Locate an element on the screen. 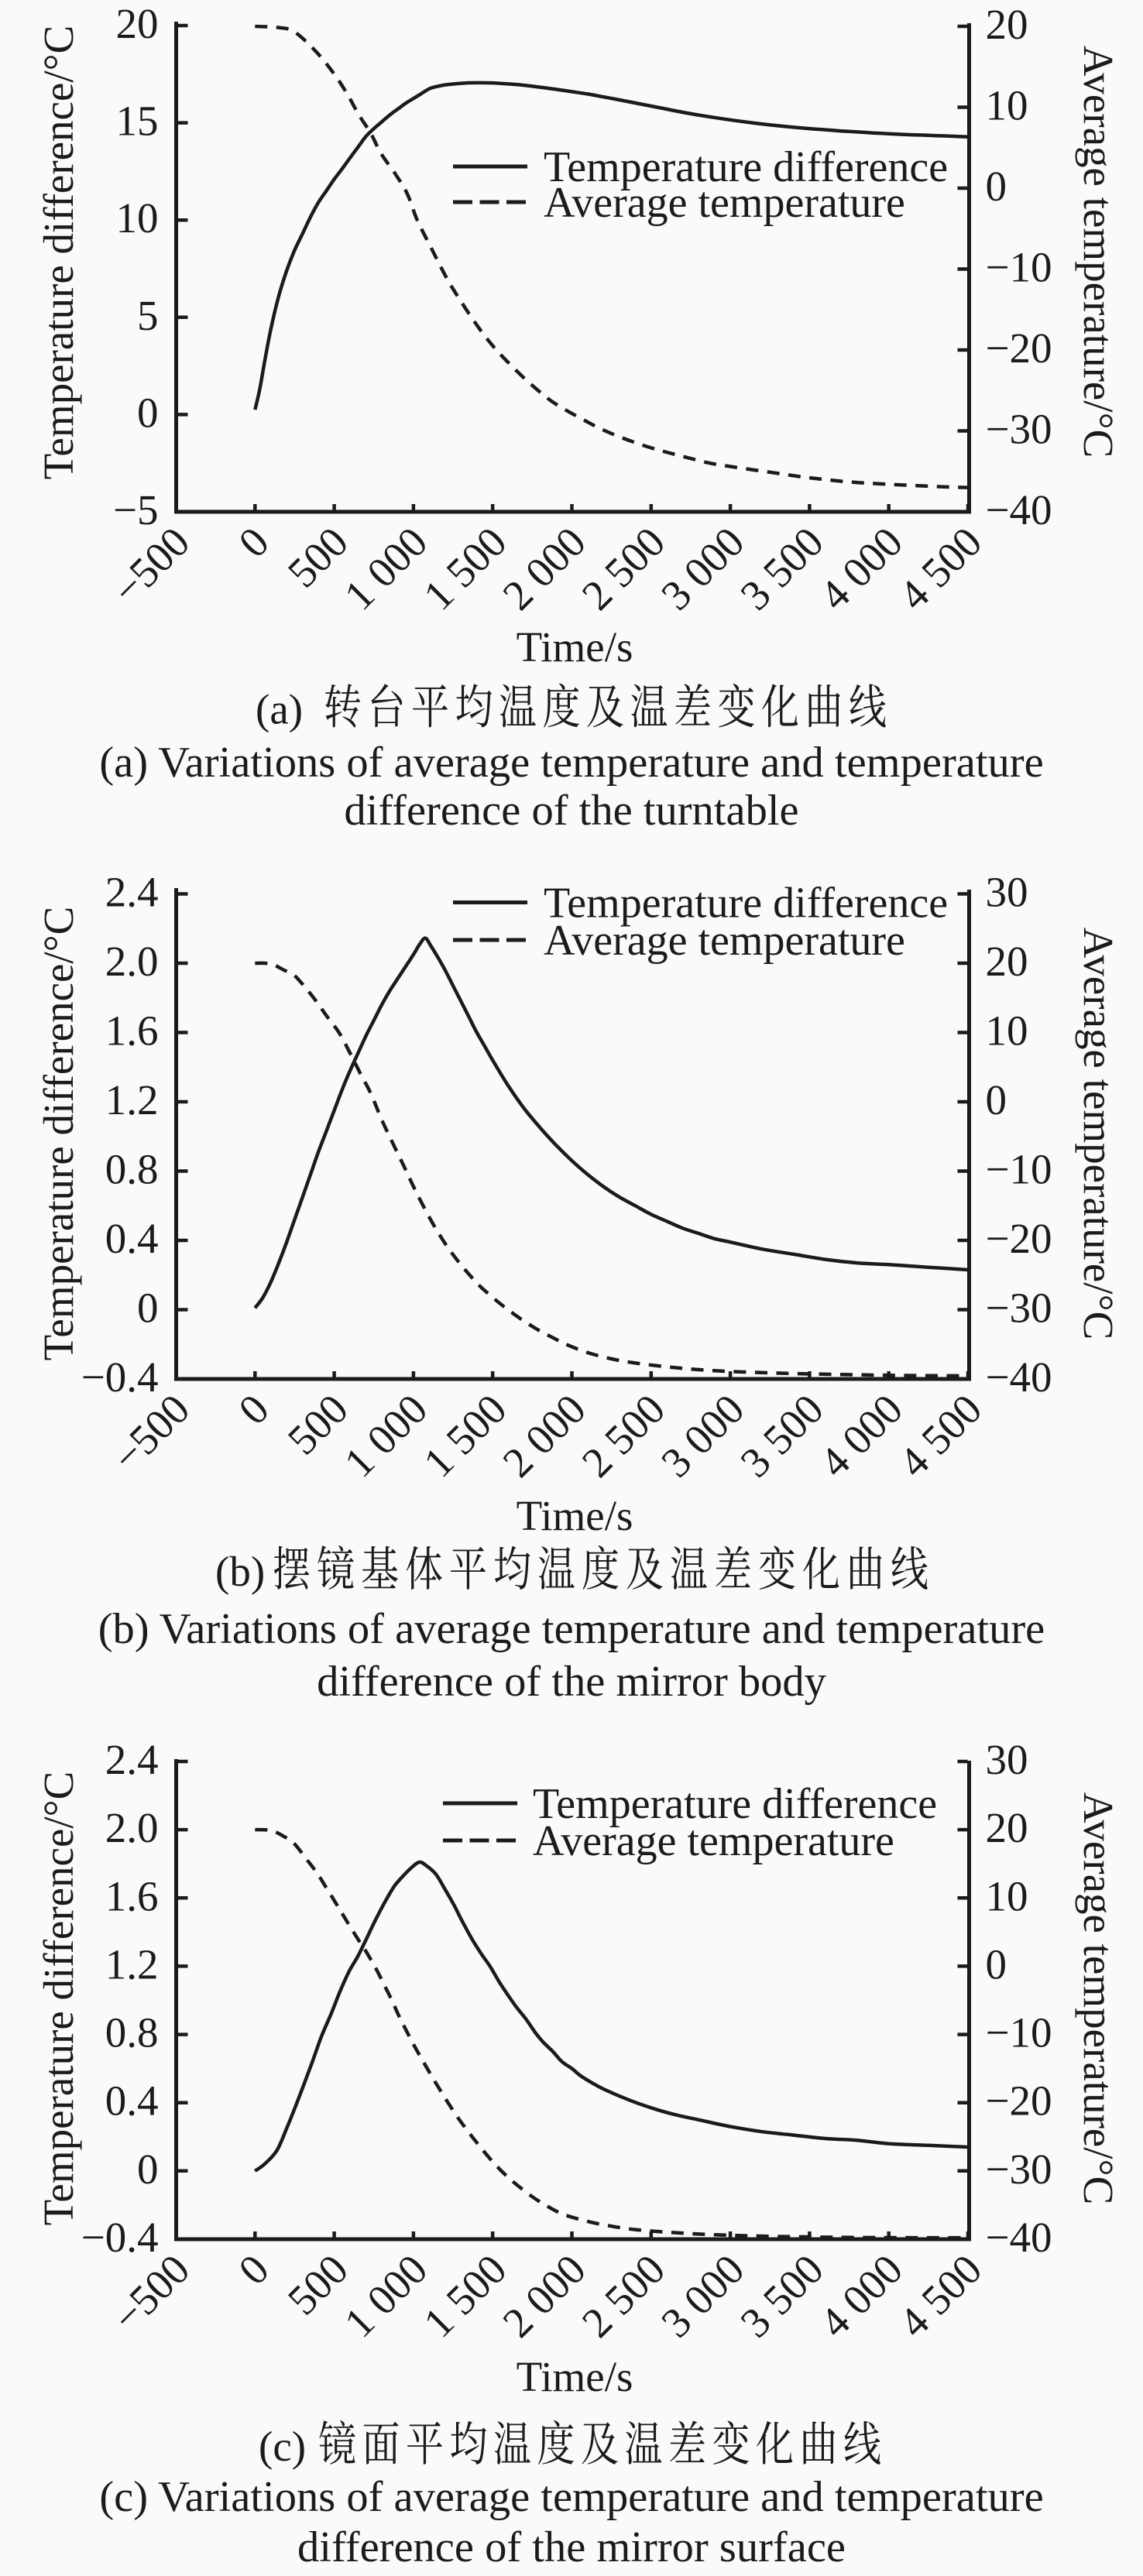 Image resolution: width=1143 pixels, height=2576 pixels. svg-text:difference of the mirror surfa: difference of the mirror surface is located at coordinates (571, 2547).